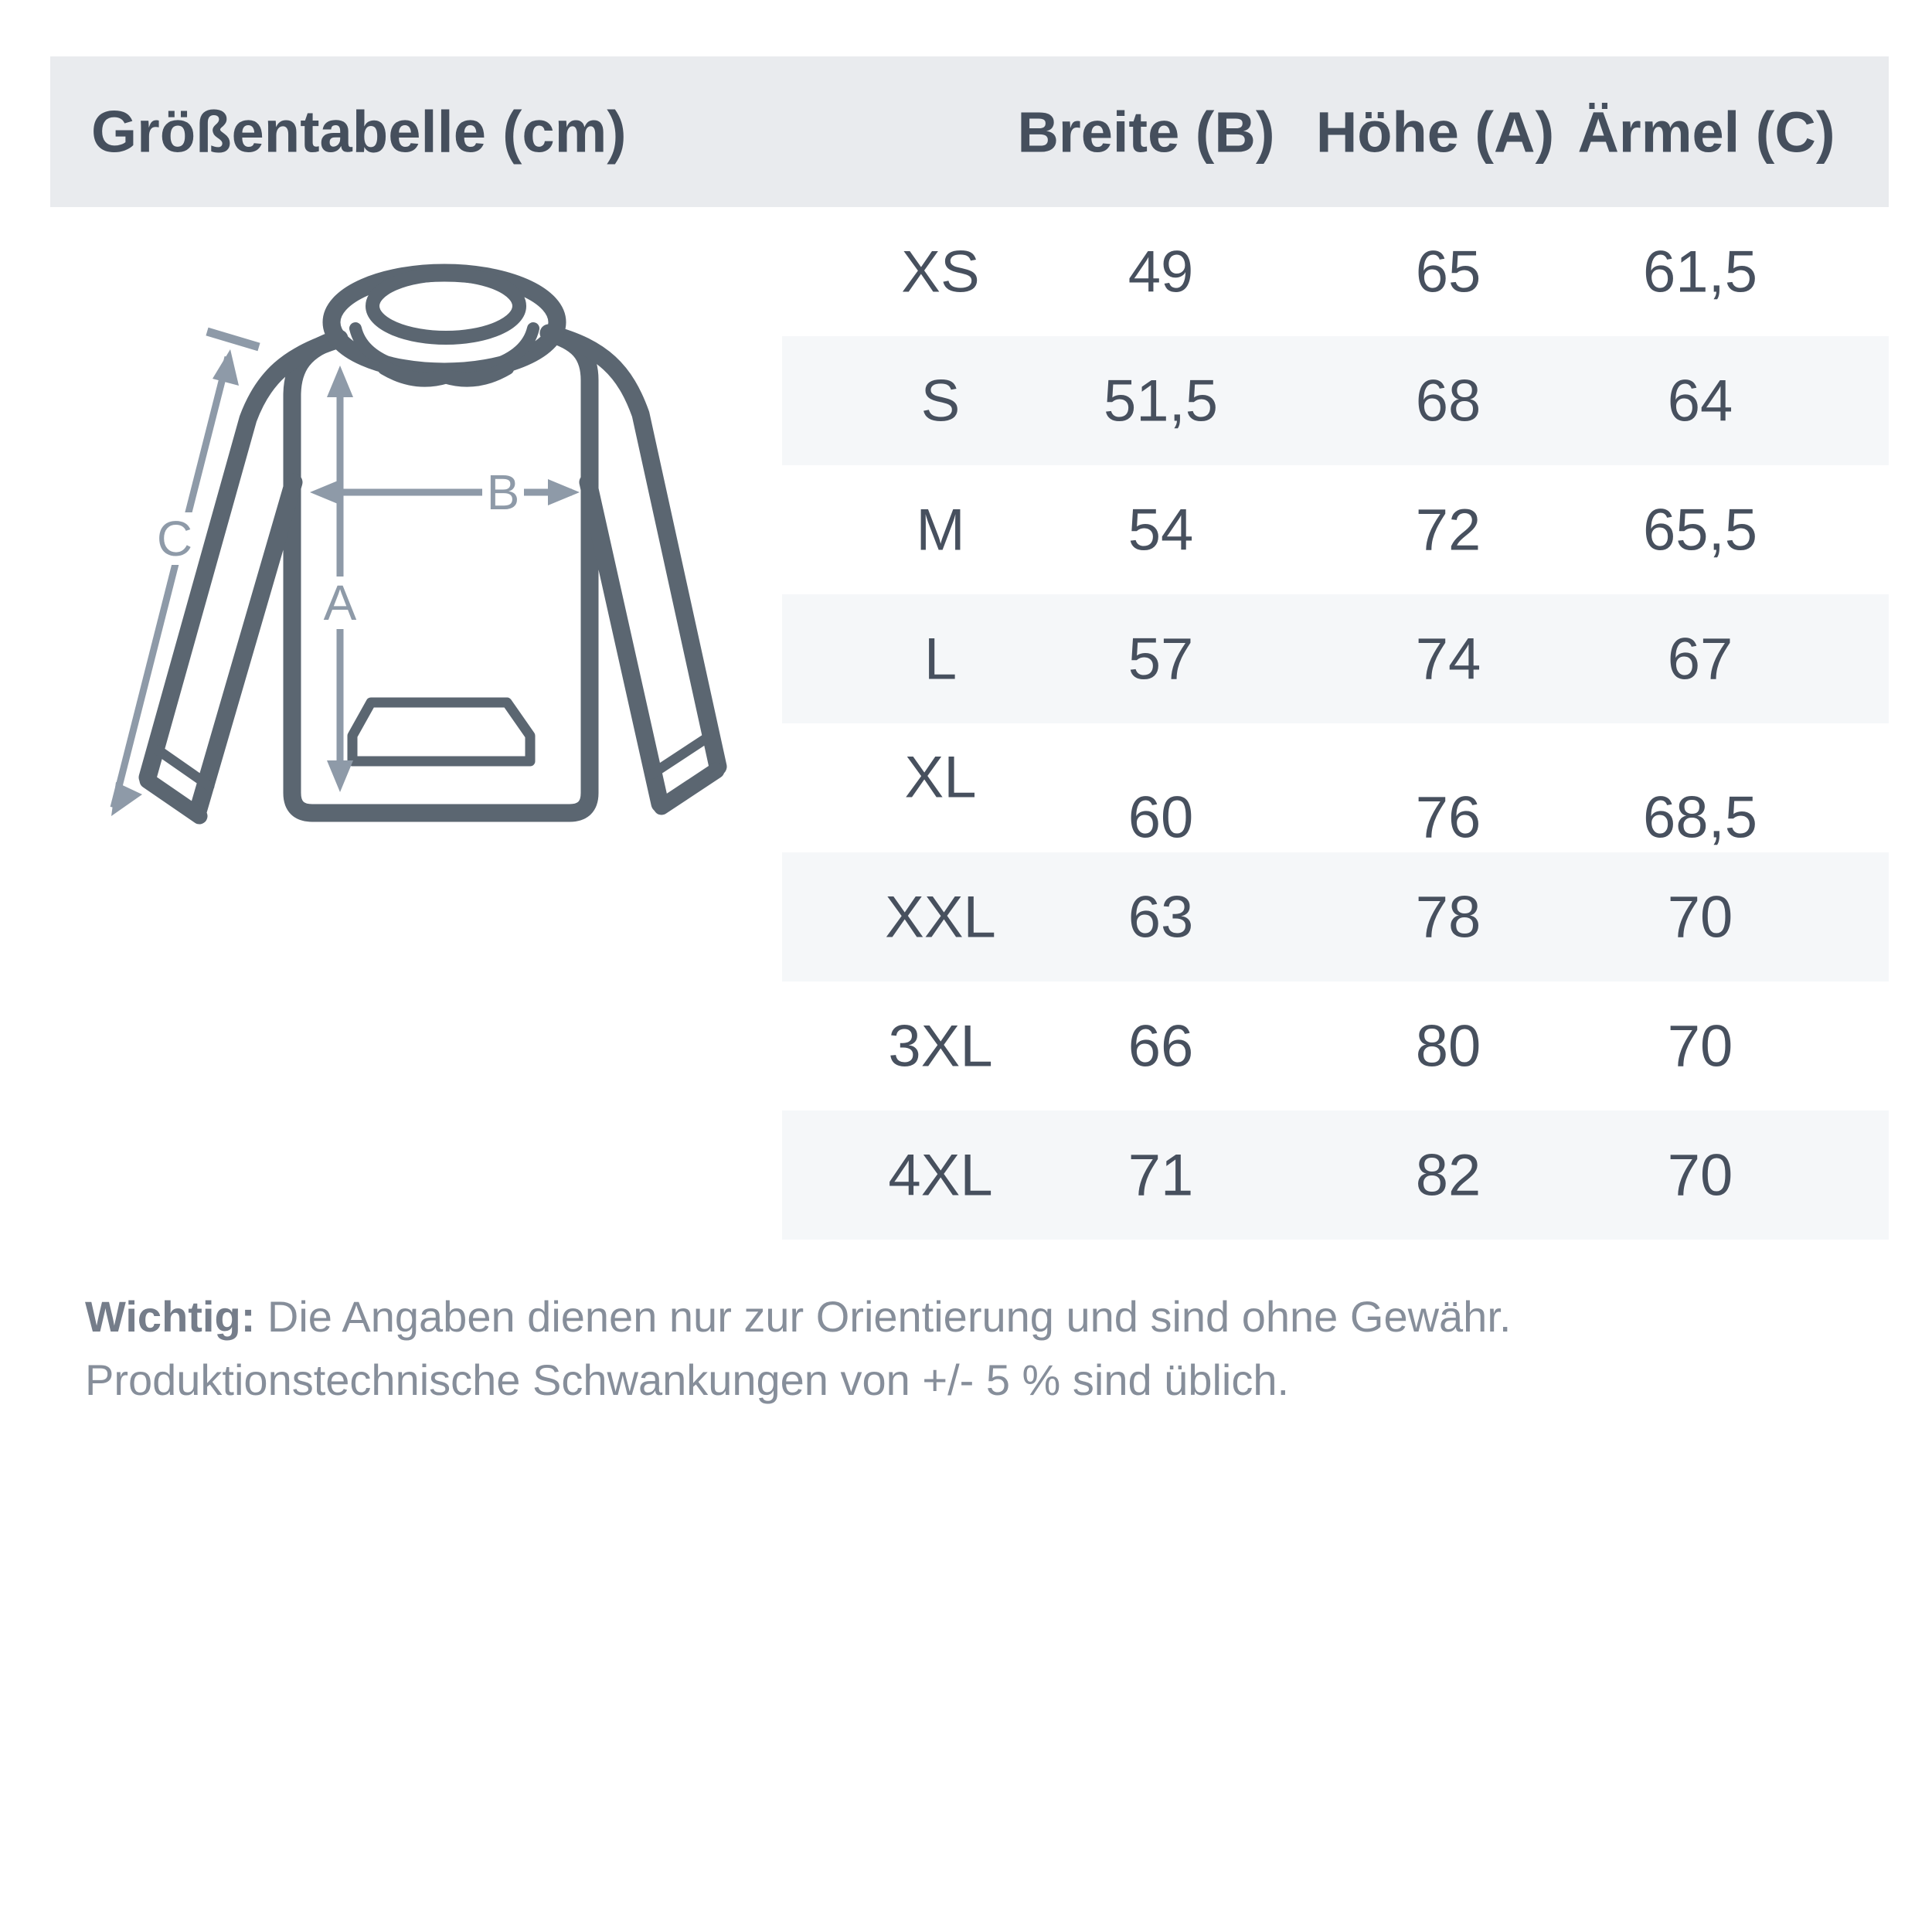 This screenshot has width=1932, height=1932. What do you see at coordinates (941, 1046) in the screenshot?
I see `cell-size-3XL: 3XL` at bounding box center [941, 1046].